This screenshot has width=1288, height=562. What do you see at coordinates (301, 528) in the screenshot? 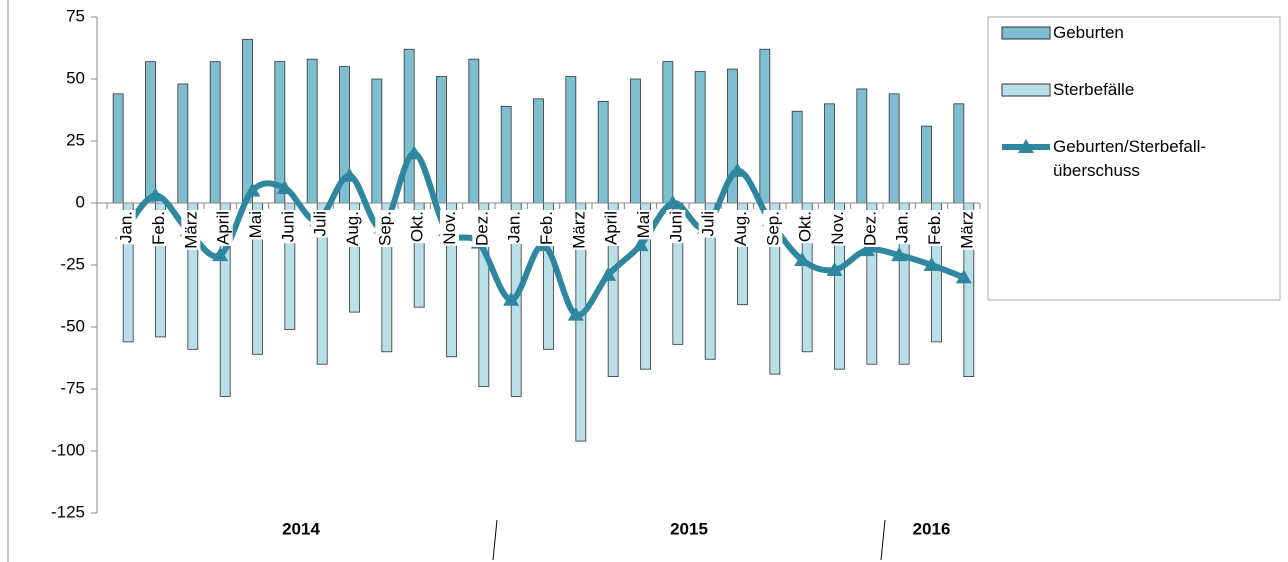
I see `year-label: 2014` at bounding box center [301, 528].